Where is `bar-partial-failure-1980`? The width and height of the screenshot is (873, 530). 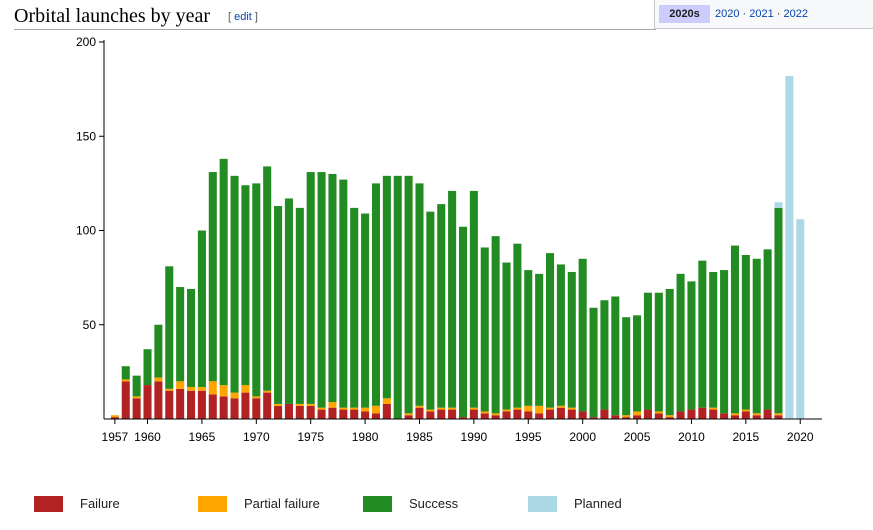 bar-partial-failure-1980 is located at coordinates (365, 409).